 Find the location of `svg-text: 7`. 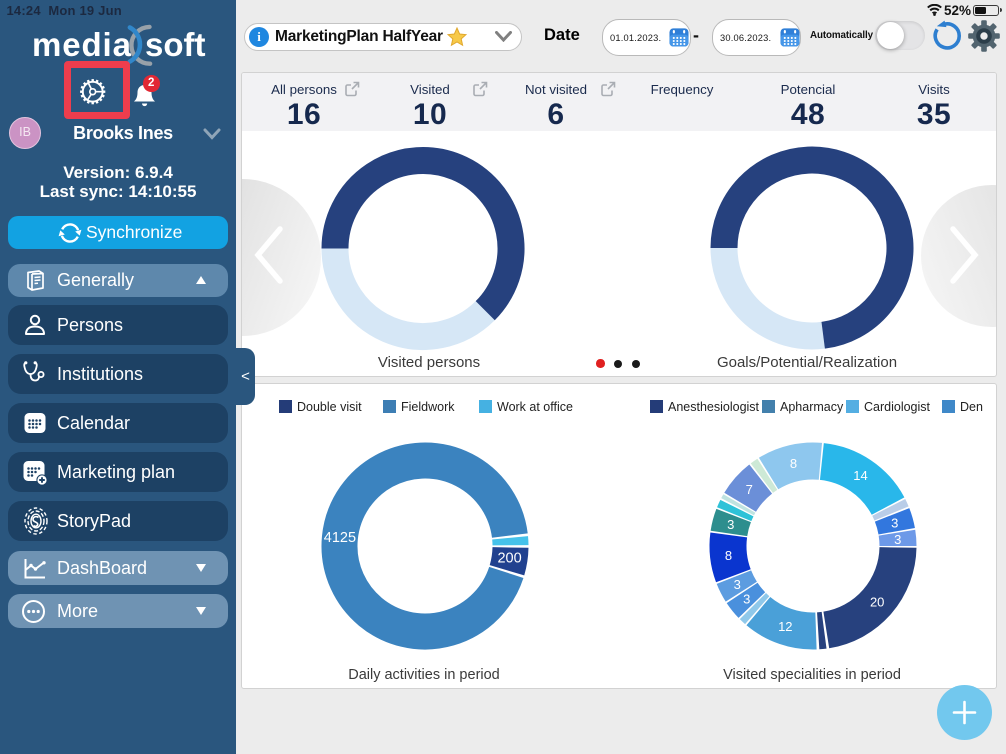

svg-text: 7 is located at coordinates (749, 489).